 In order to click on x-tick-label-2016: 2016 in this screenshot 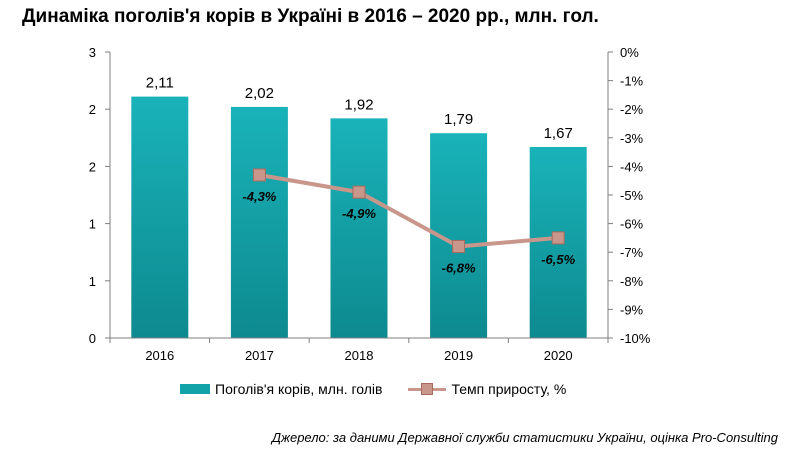, I will do `click(159, 355)`.